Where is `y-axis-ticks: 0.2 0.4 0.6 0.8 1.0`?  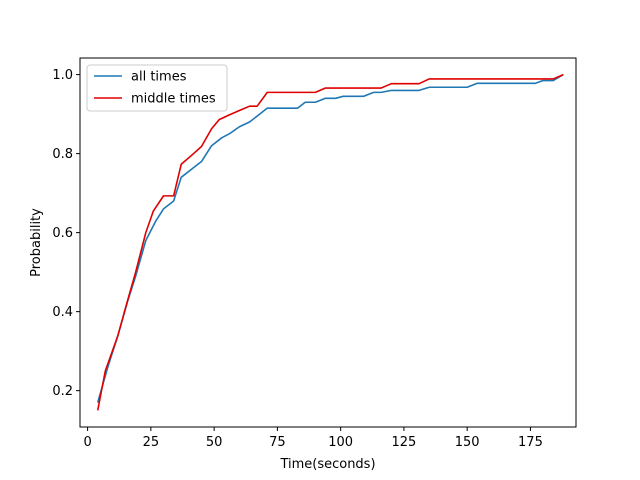
y-axis-ticks: 0.2 0.4 0.6 0.8 1.0 is located at coordinates (66, 233).